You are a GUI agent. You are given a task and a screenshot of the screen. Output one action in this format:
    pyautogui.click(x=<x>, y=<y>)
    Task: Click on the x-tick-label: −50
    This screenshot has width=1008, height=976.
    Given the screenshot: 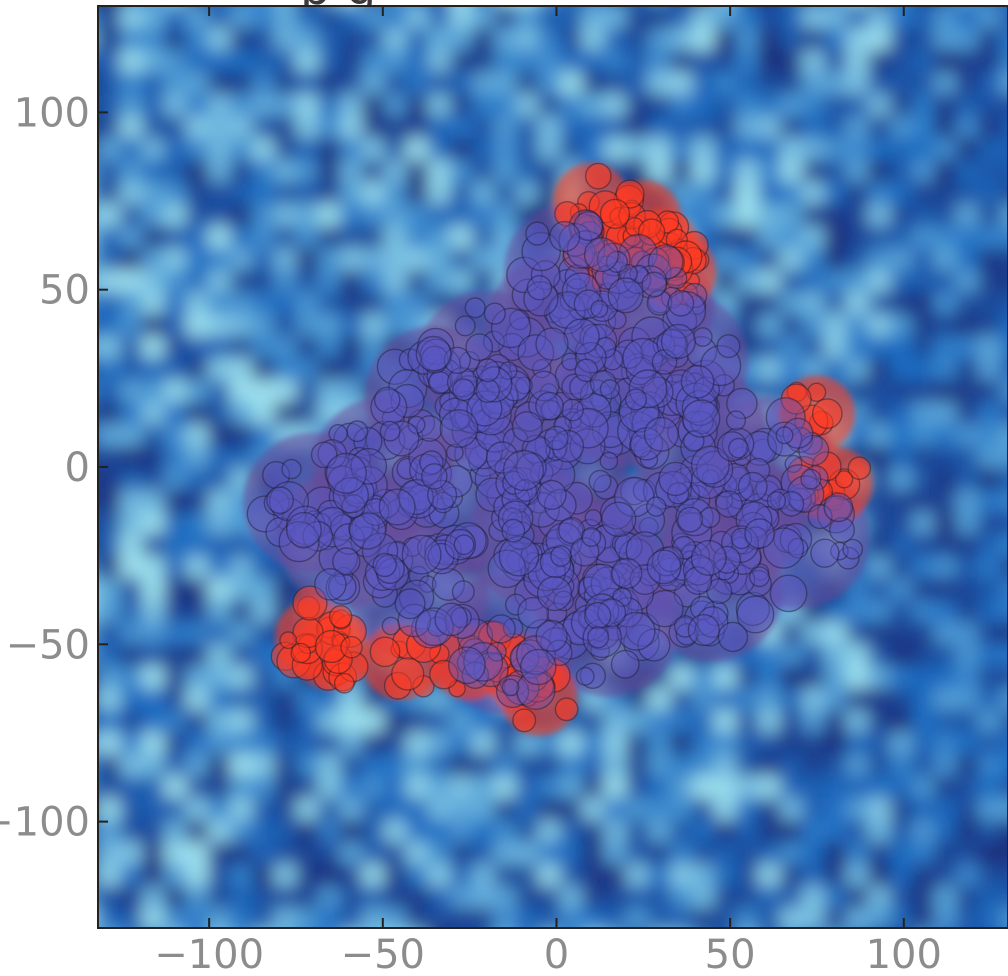 What is the action you would take?
    pyautogui.click(x=383, y=954)
    